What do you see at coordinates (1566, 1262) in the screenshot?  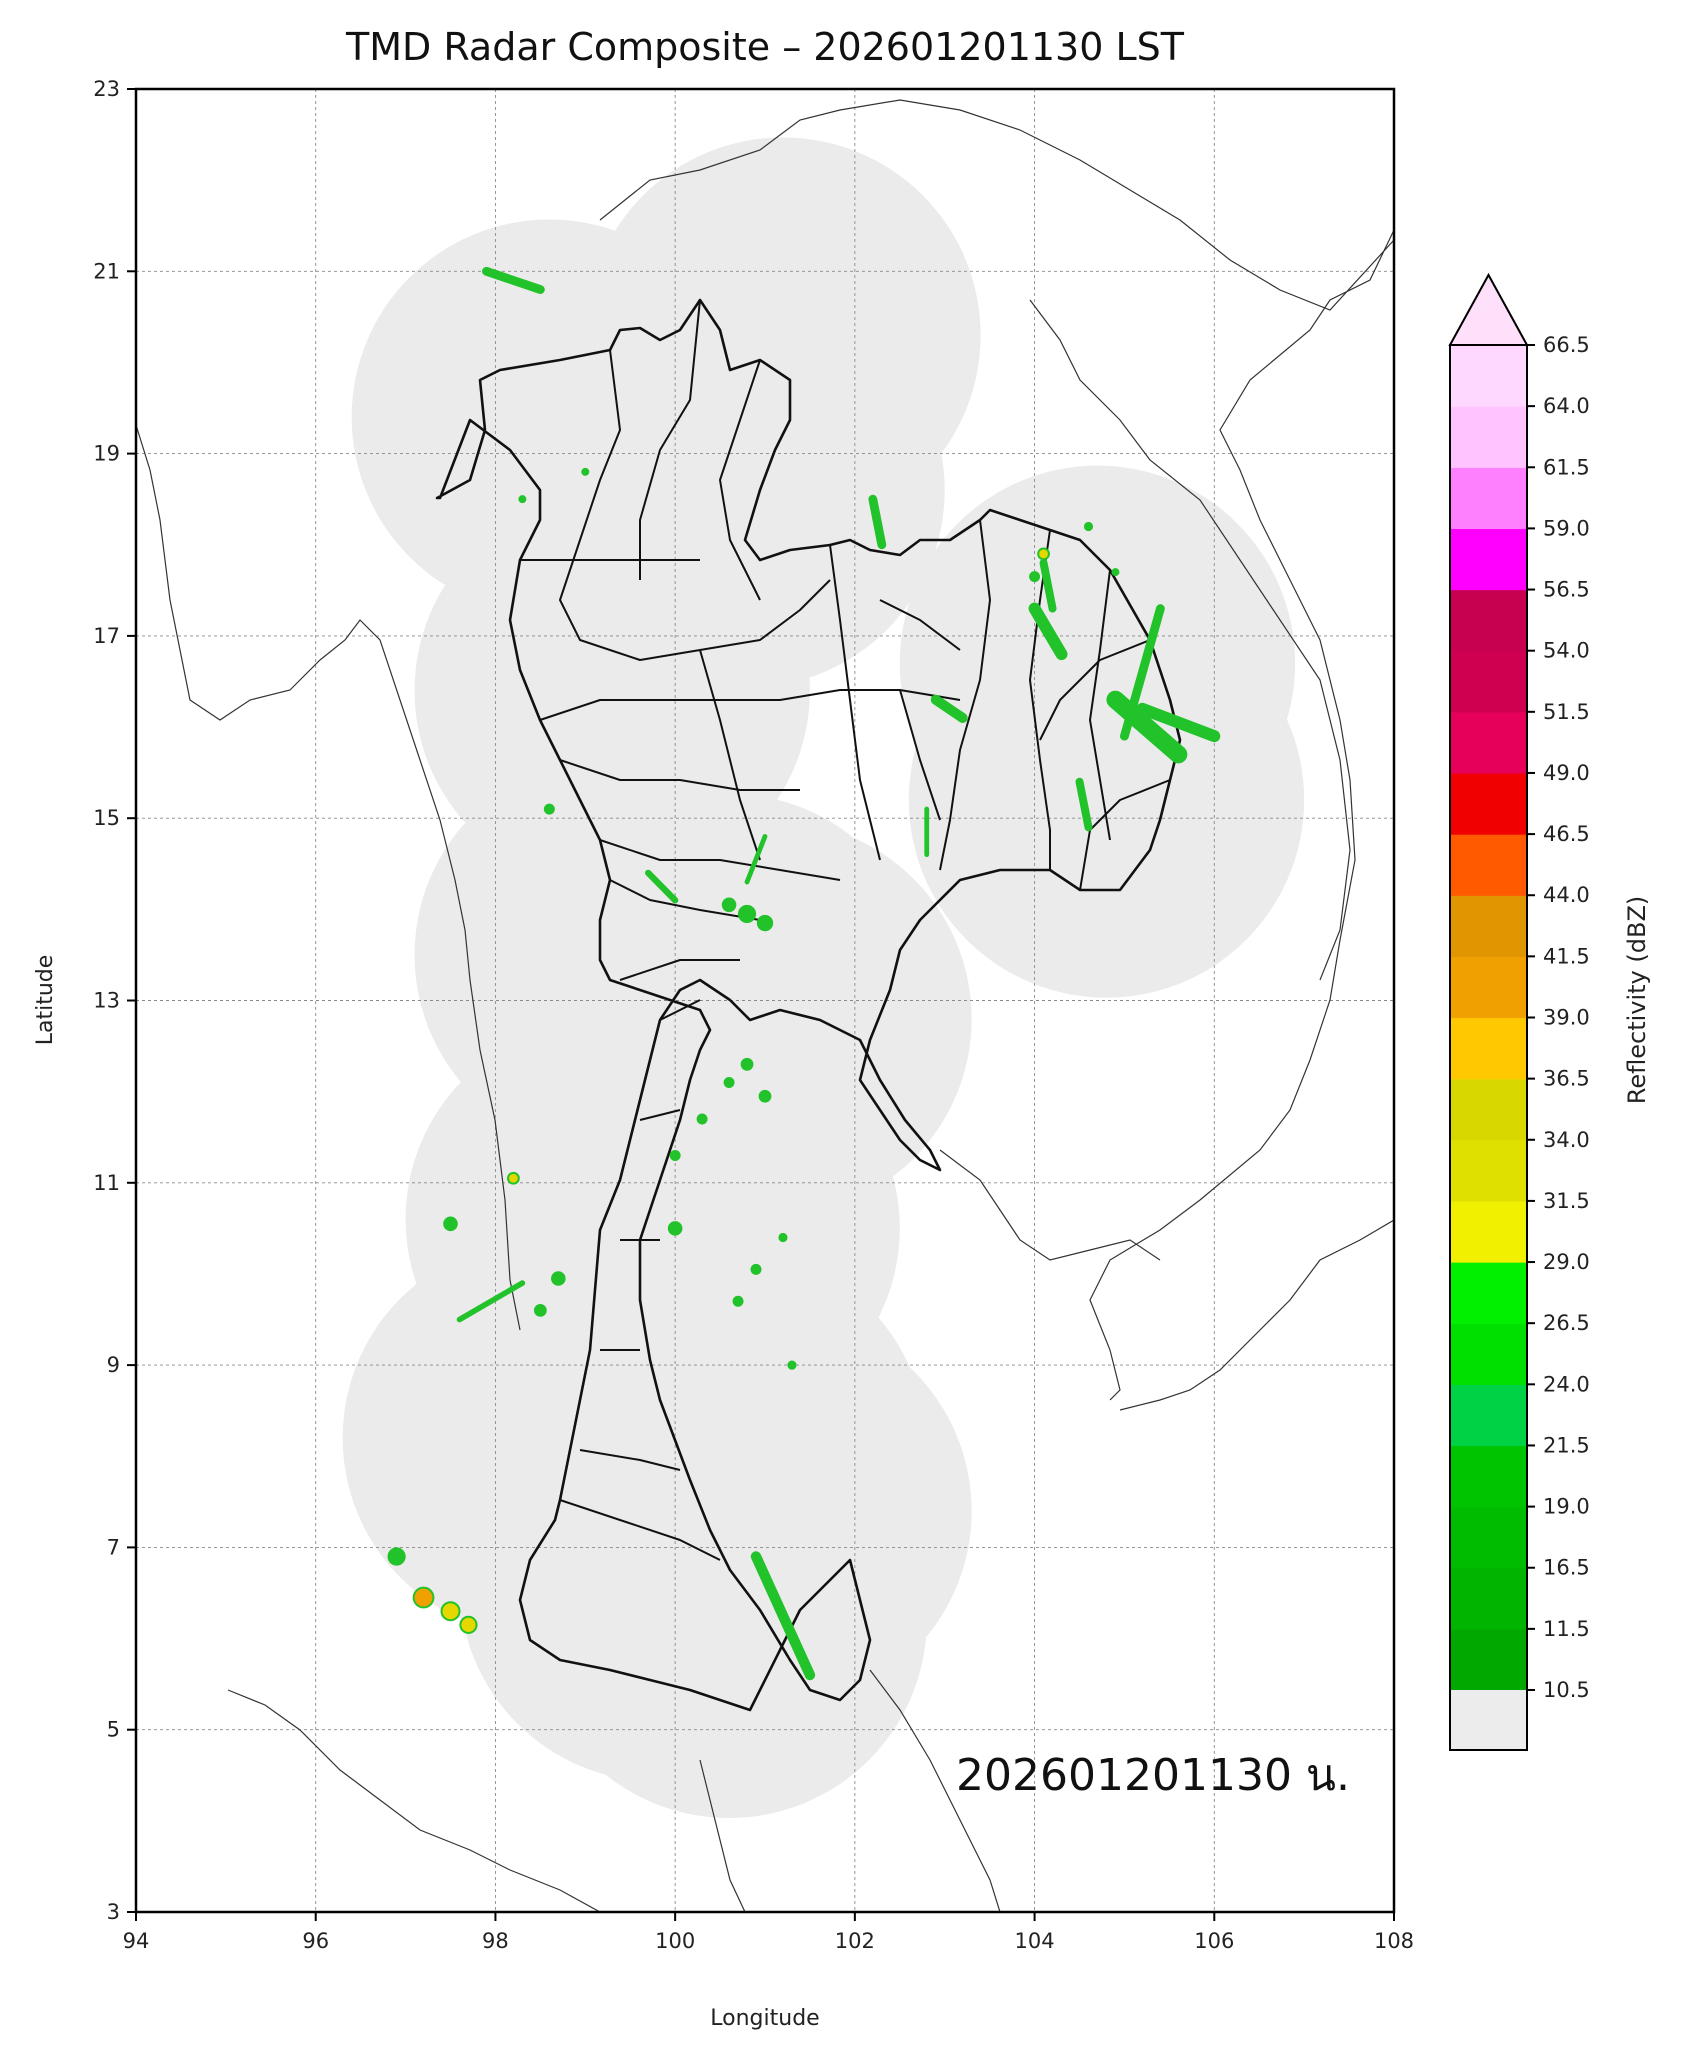 I see `colorbar-tick-label-7: 29.0` at bounding box center [1566, 1262].